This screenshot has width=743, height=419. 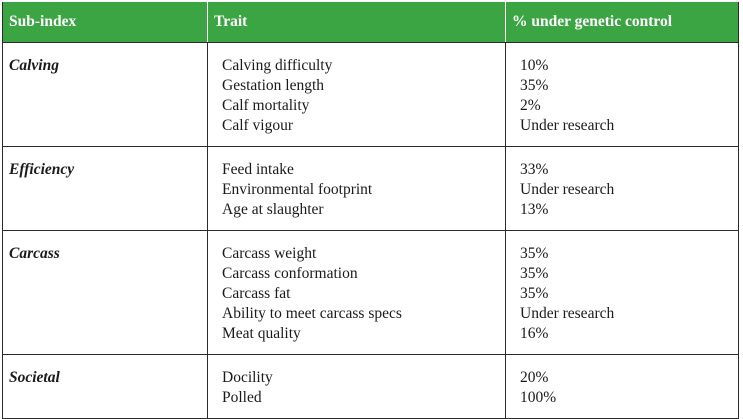 What do you see at coordinates (247, 377) in the screenshot?
I see `trait-item: Docility` at bounding box center [247, 377].